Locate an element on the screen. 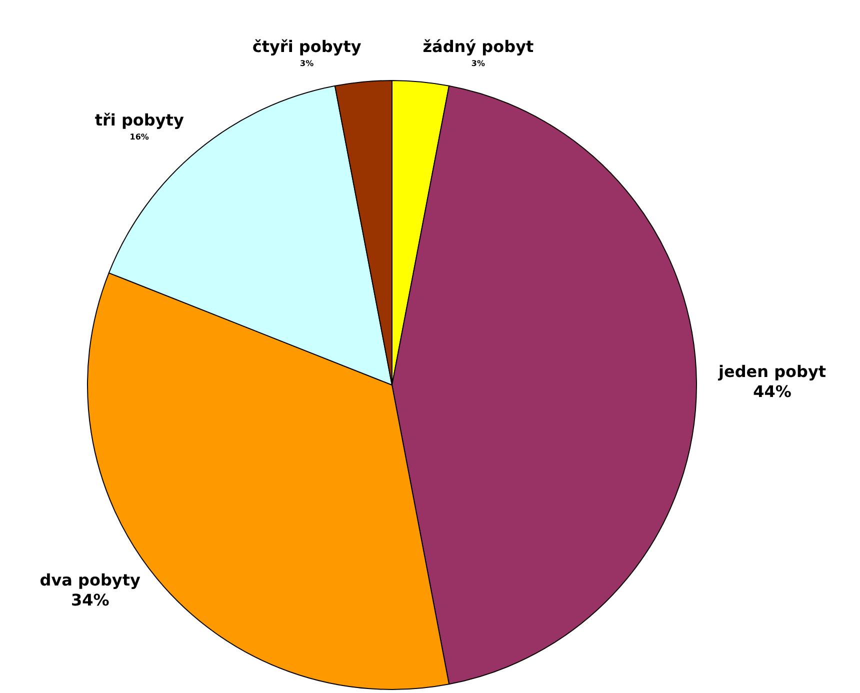 This screenshot has height=693, width=860. data-label: 16% is located at coordinates (139, 137).